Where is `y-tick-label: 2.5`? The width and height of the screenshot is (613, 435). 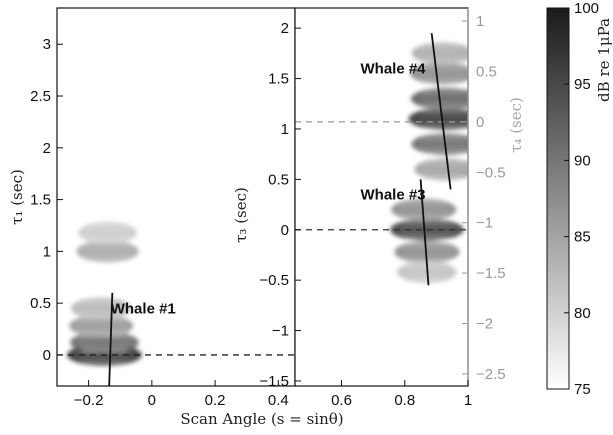 y-tick-label: 2.5 is located at coordinates (40, 96).